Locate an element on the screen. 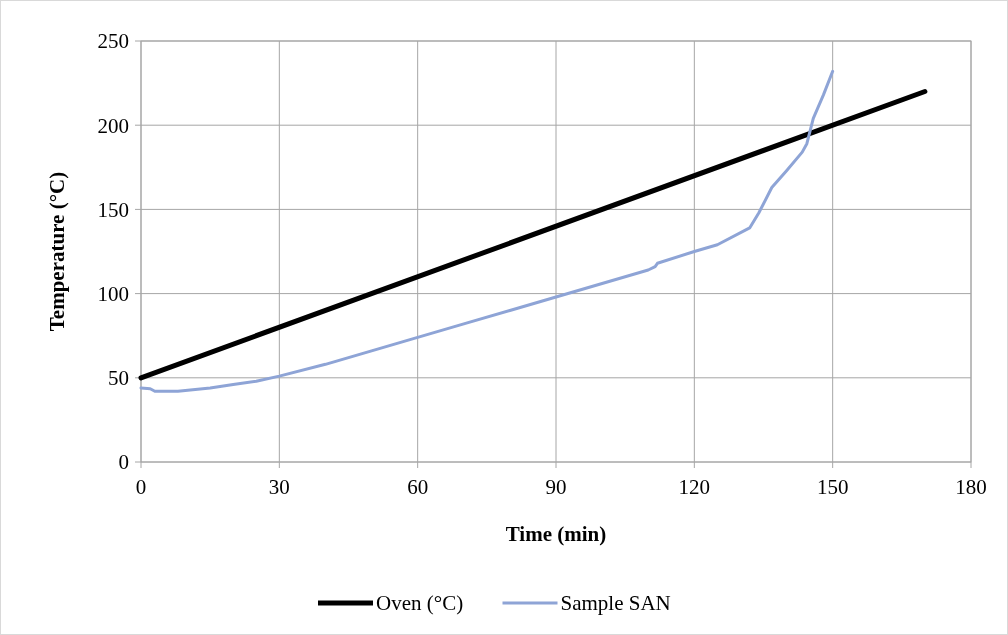 The height and width of the screenshot is (635, 1008). y-tick-label: 0 is located at coordinates (123, 462).